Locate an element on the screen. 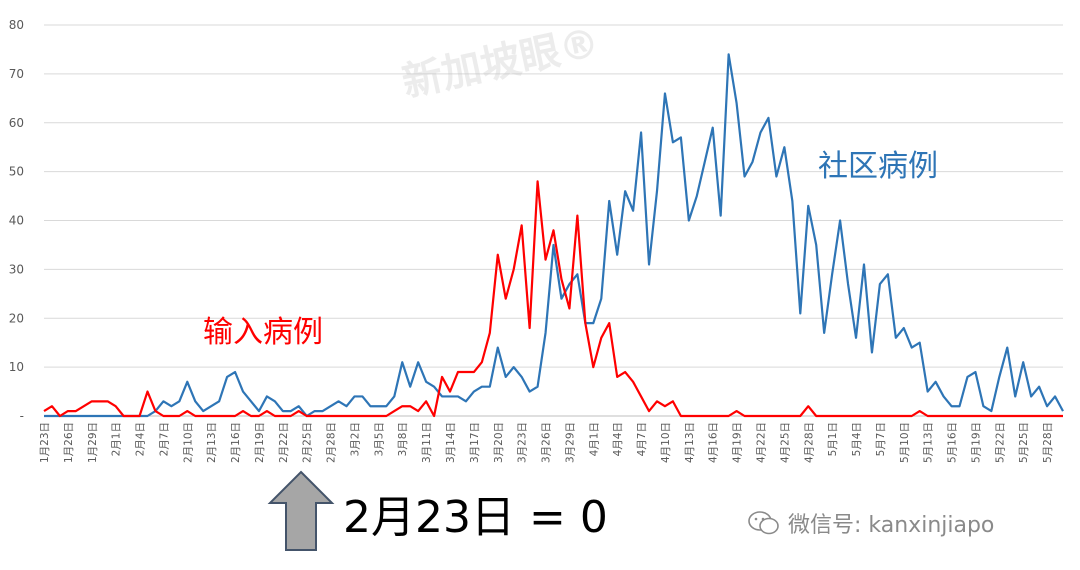 This screenshot has width=1080, height=570. x-tick-label: 2月25日 is located at coordinates (308, 442).